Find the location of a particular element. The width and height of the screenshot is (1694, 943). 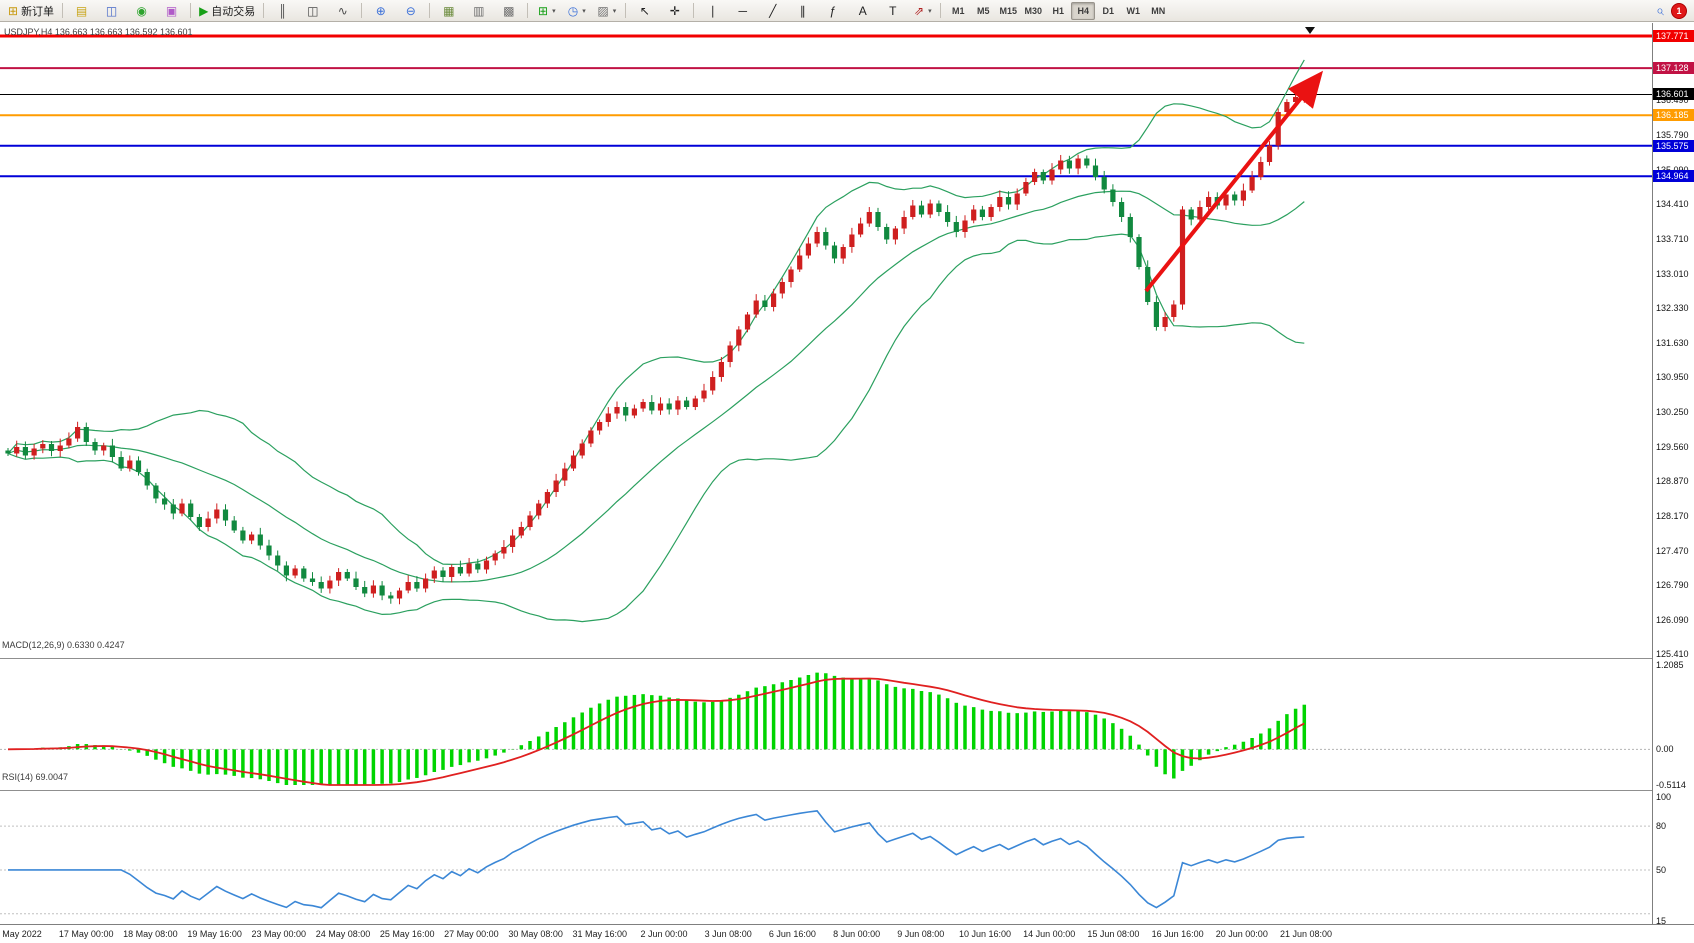

market-watch-icon: ▤ is located at coordinates (81, 10).